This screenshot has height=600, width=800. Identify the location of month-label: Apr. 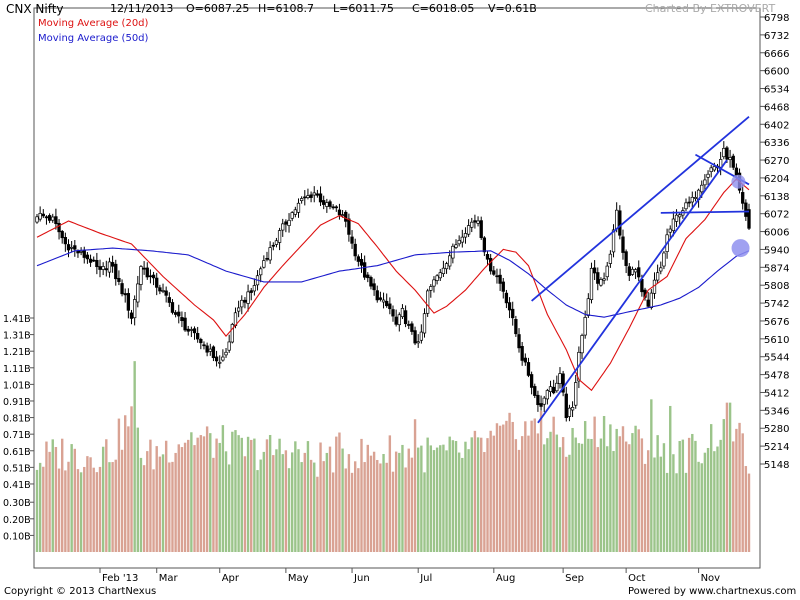
(231, 578).